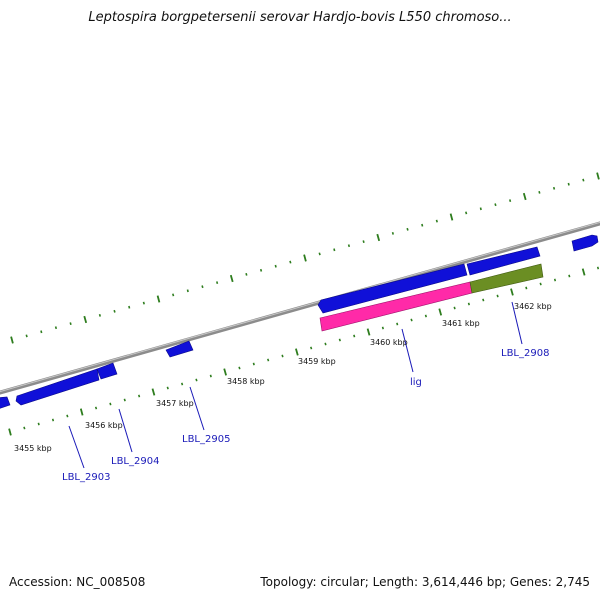 The image size is (600, 600). I want to click on scale-label: 3456 kbp, so click(104, 425).